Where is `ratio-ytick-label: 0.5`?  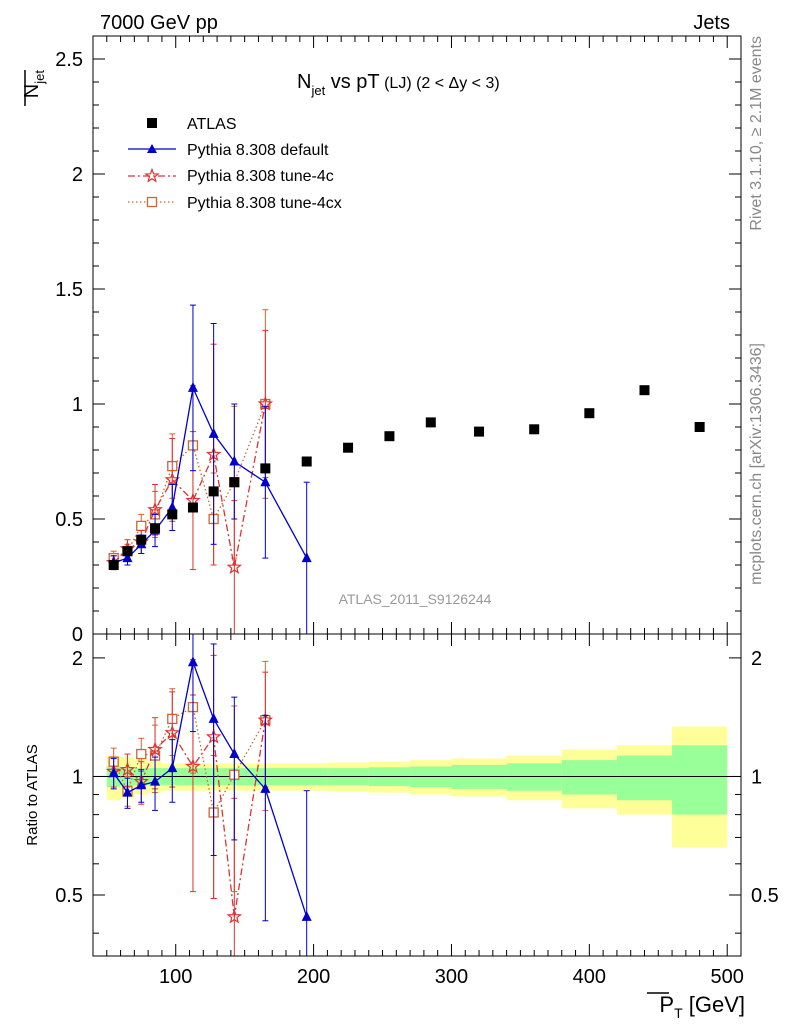 ratio-ytick-label: 0.5 is located at coordinates (69, 896).